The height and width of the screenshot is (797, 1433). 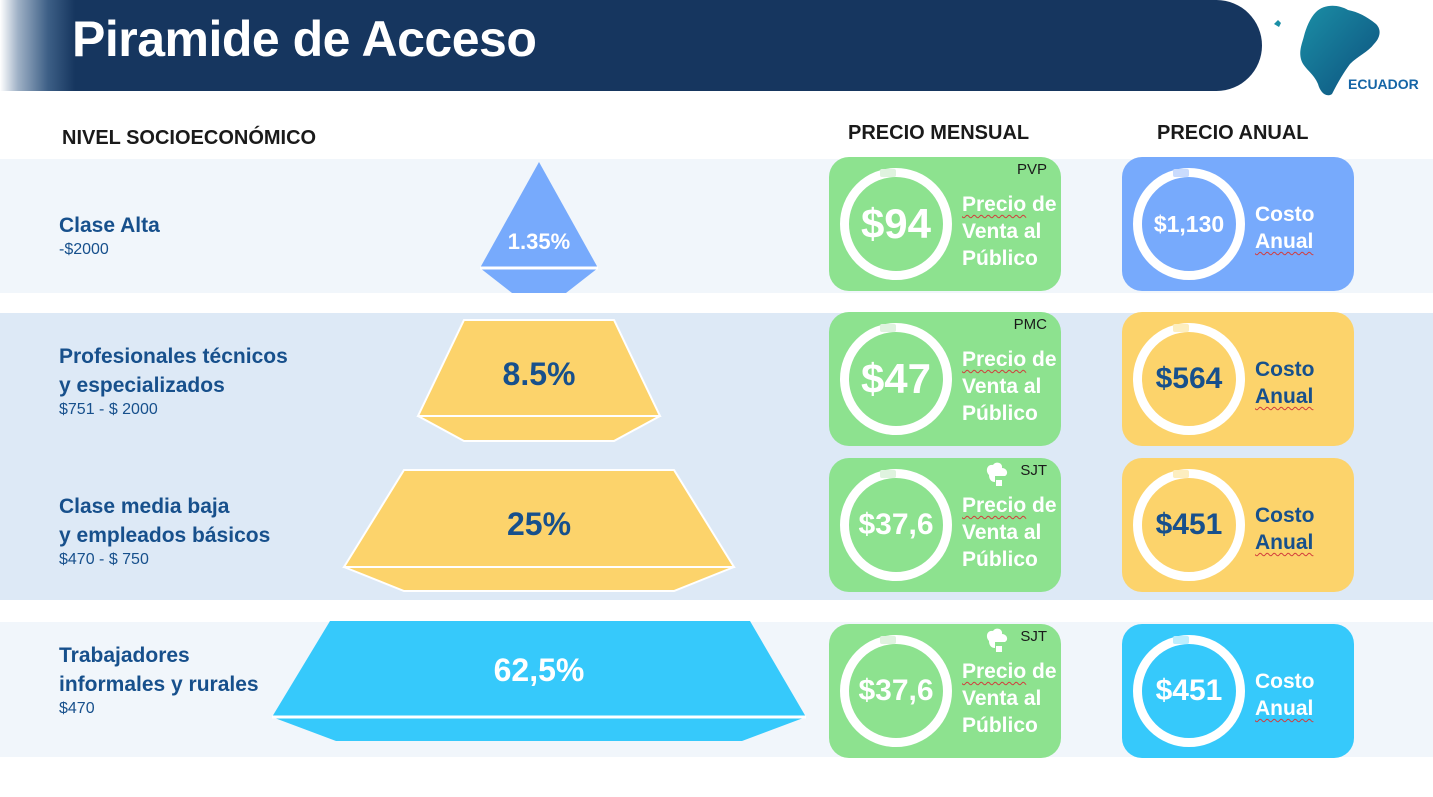 I want to click on monthly-price: $47, so click(x=896, y=378).